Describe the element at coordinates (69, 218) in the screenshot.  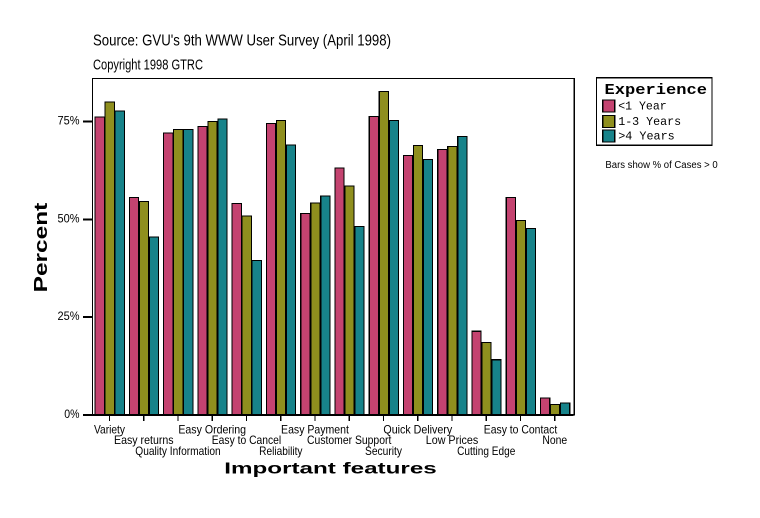
I see `svg-text: 50%` at that location.